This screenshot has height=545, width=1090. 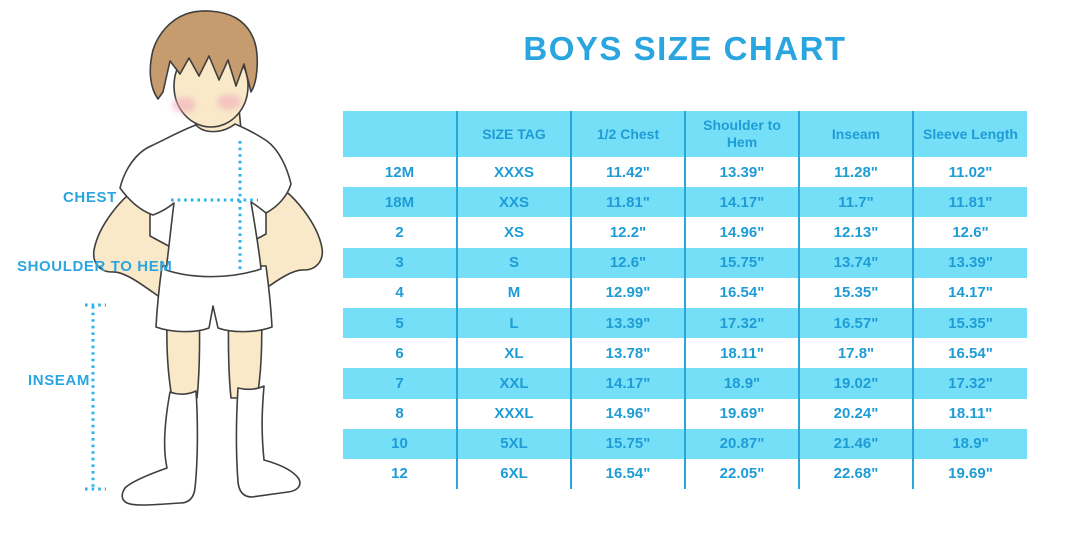 What do you see at coordinates (160, 448) in the screenshot?
I see `left-sock` at bounding box center [160, 448].